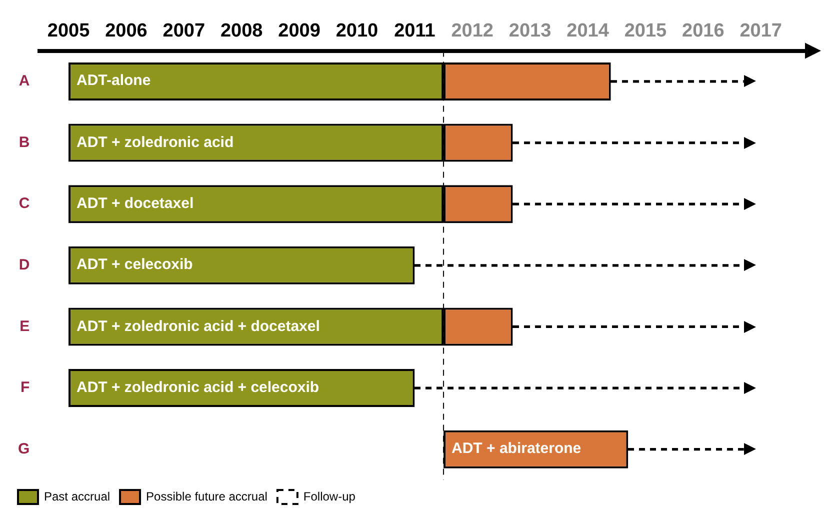 This screenshot has width=835, height=522. What do you see at coordinates (24, 142) in the screenshot?
I see `y-tick-label: B` at bounding box center [24, 142].